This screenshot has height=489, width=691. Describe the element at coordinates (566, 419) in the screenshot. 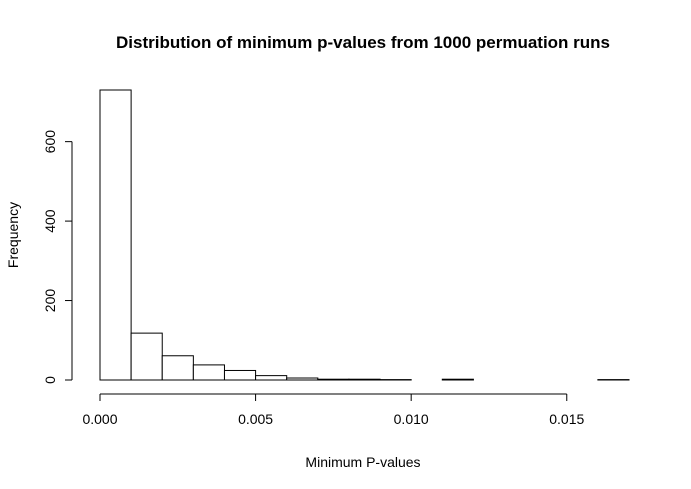

I see `x-tick-label-3: 0.015` at that location.